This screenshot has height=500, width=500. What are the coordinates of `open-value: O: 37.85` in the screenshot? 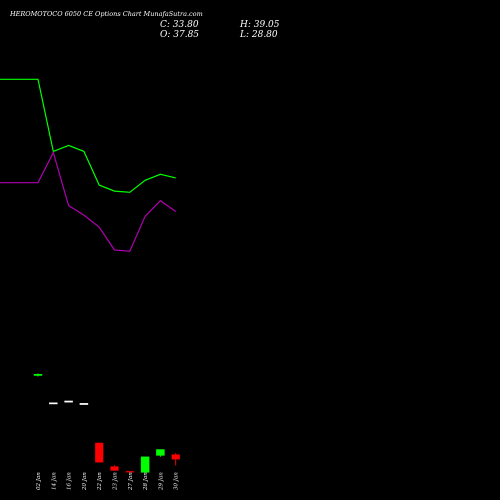 It's located at (180, 35).